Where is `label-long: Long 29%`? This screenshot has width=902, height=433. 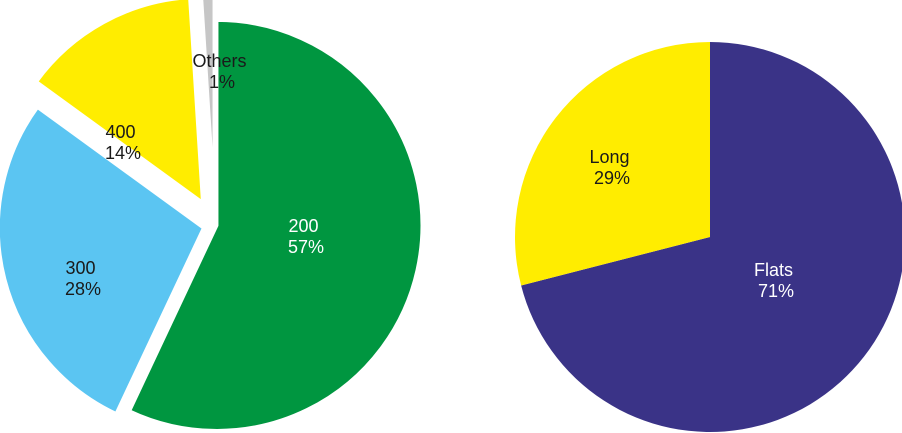
label-long: Long 29% is located at coordinates (611, 167).